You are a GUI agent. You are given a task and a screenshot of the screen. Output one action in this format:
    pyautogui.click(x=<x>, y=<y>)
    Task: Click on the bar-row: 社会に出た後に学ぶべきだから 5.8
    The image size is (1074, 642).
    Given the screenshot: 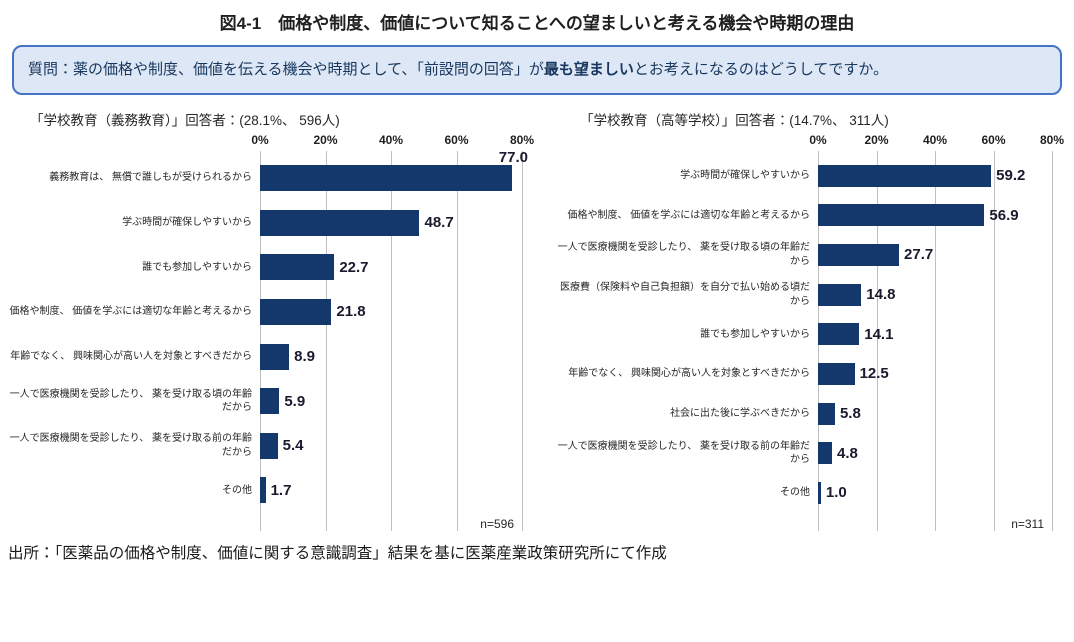 What is the action you would take?
    pyautogui.click(x=812, y=414)
    